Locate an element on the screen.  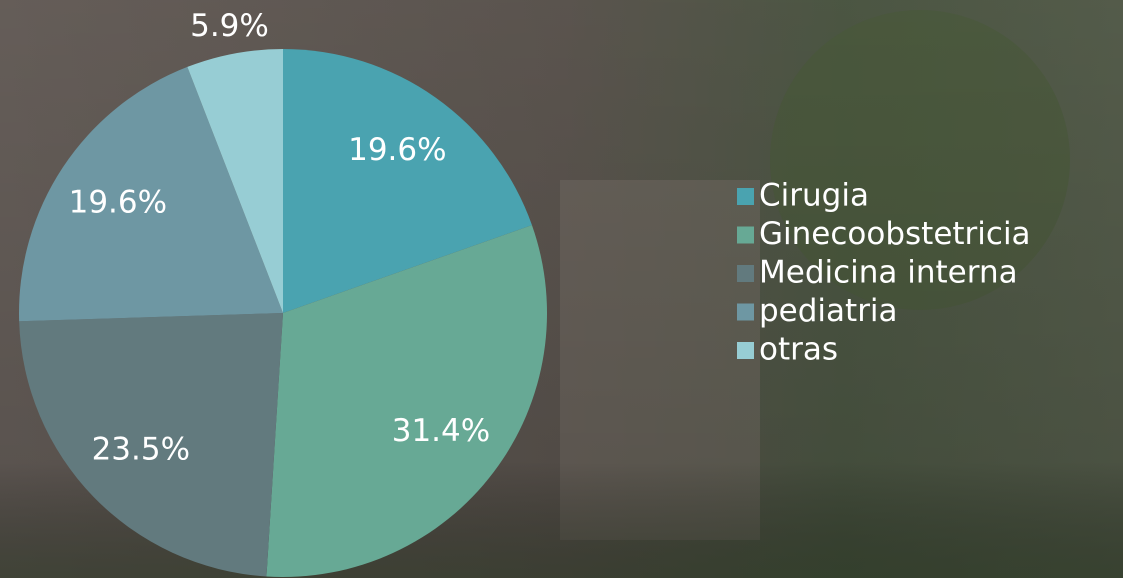
legend-label: otras is located at coordinates (798, 350).